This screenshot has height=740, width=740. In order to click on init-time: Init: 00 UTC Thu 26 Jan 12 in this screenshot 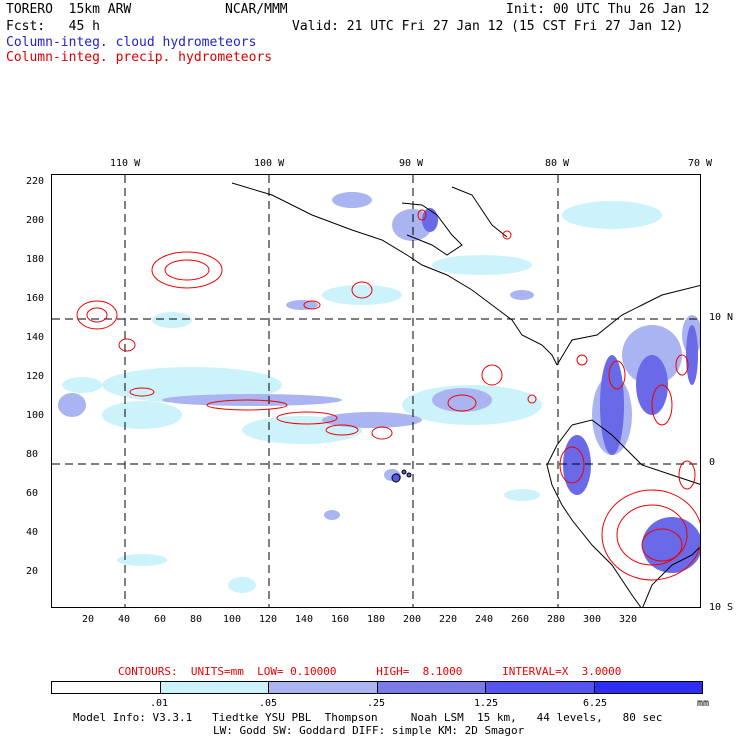, I will do `click(608, 9)`.